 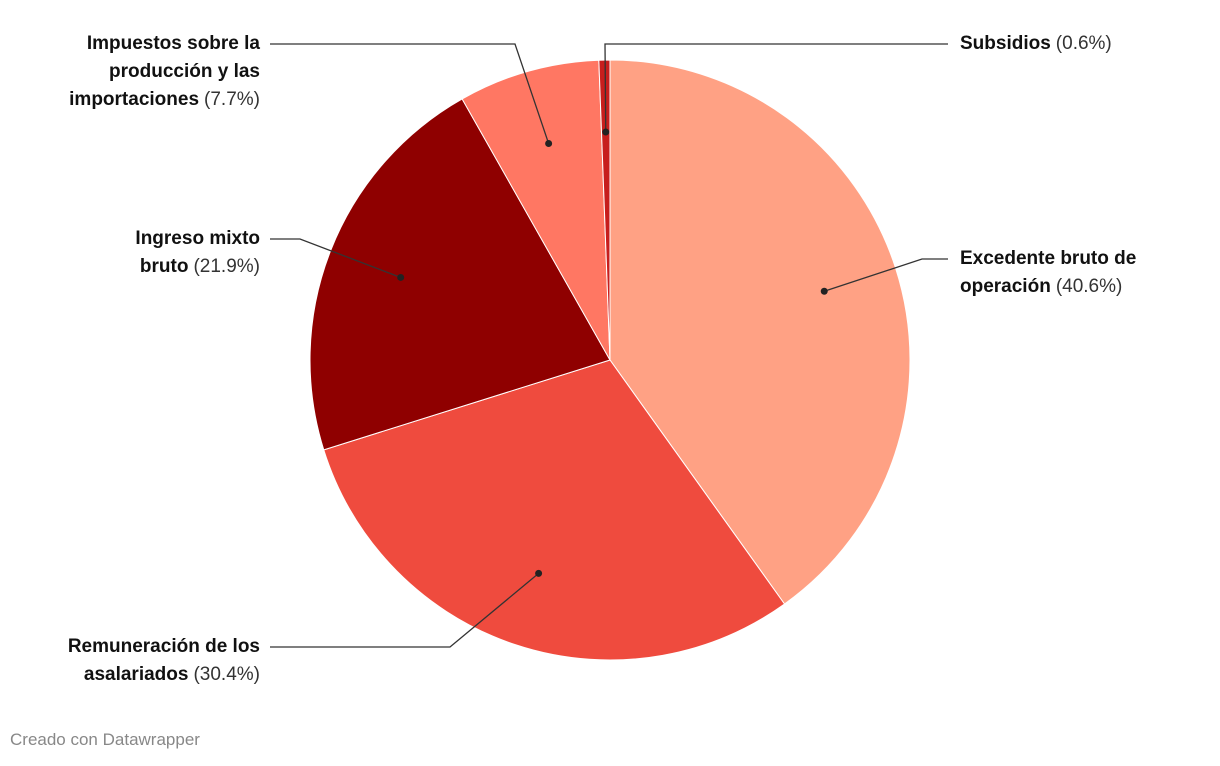 What do you see at coordinates (1005, 43) in the screenshot?
I see `label-name: Subsidios` at bounding box center [1005, 43].